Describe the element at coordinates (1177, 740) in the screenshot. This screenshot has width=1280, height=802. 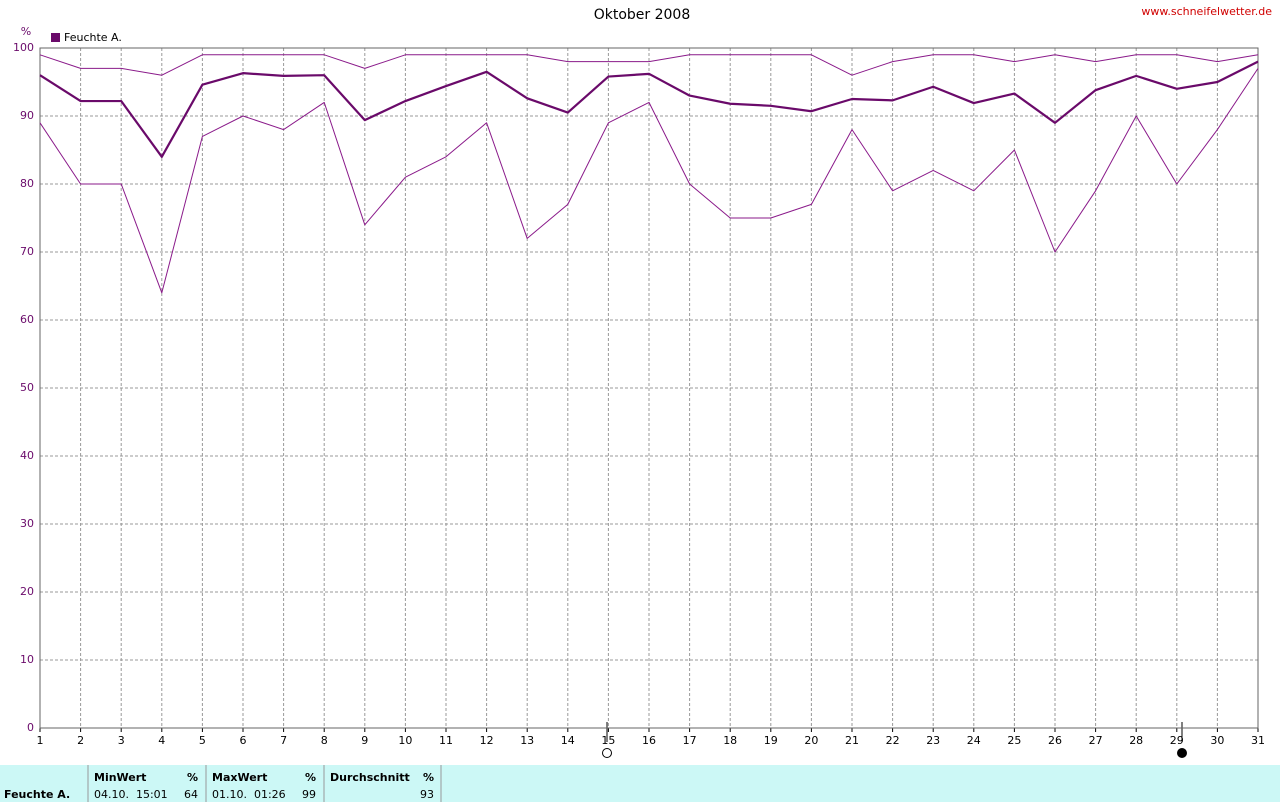
I see `x-tick-label: 29` at that location.